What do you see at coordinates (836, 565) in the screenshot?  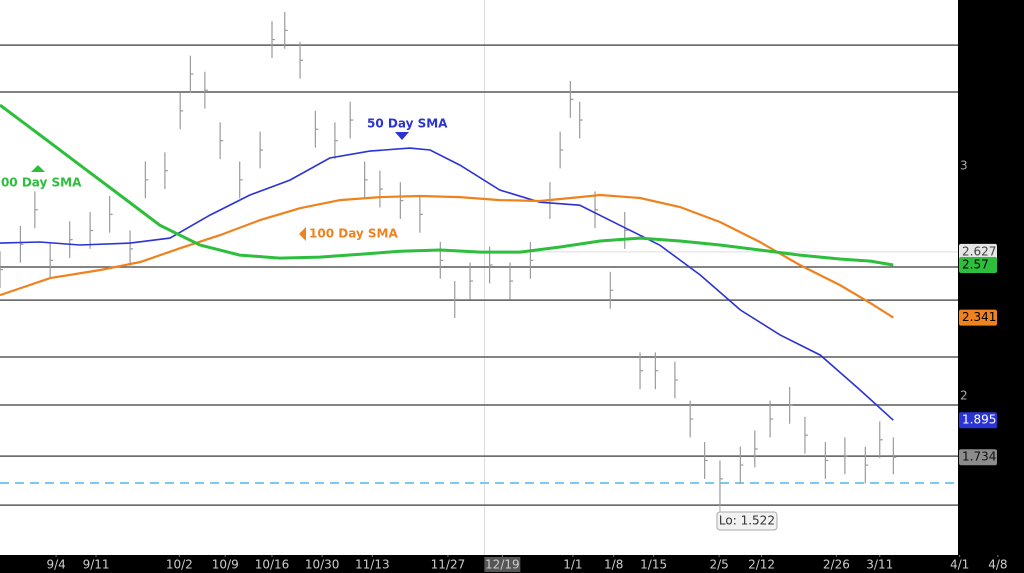 I see `x-tick-label: 2/26` at bounding box center [836, 565].